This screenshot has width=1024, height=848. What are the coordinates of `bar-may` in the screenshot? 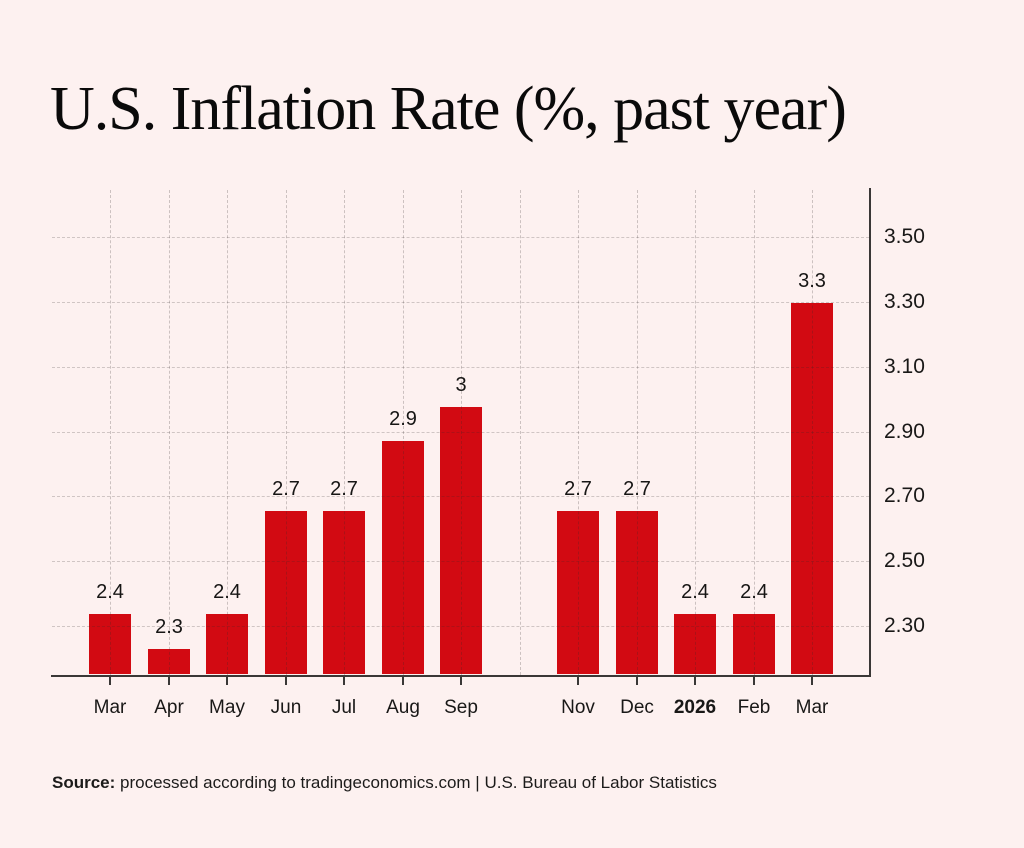 It's located at (227, 644).